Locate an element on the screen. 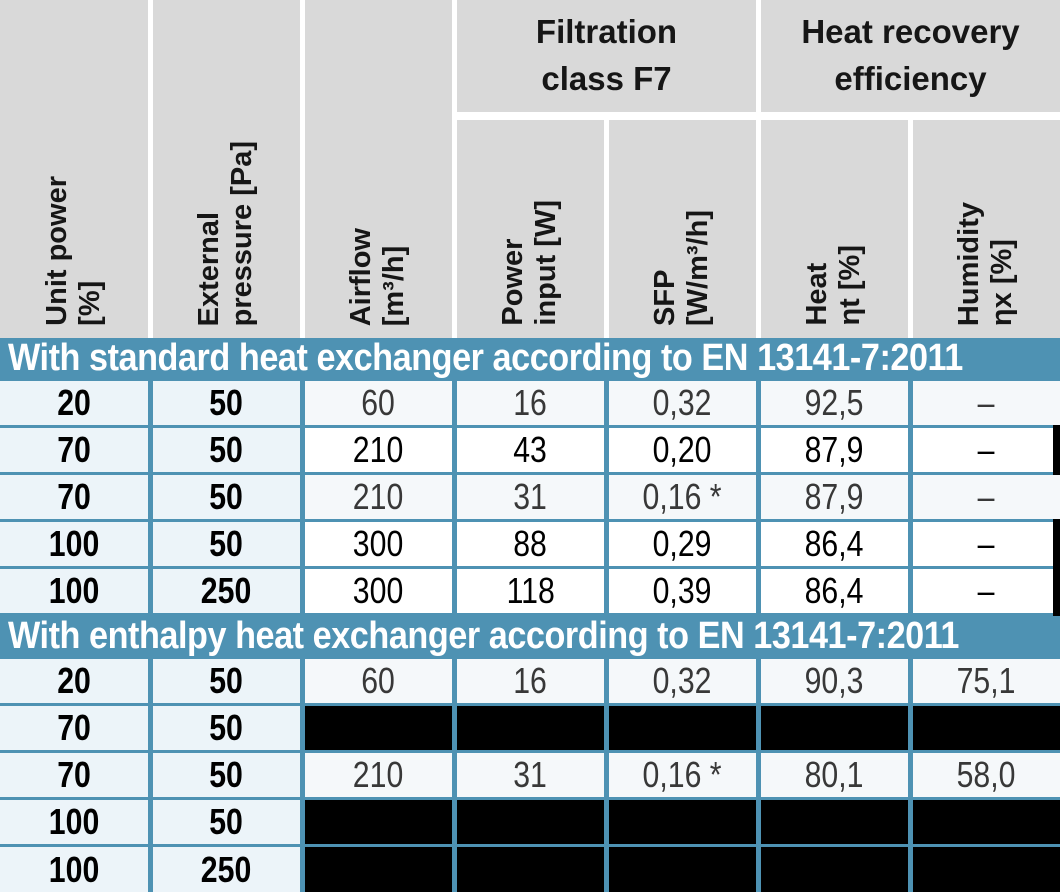  column-header-label: Heat ηt [%] is located at coordinates (834, 285).